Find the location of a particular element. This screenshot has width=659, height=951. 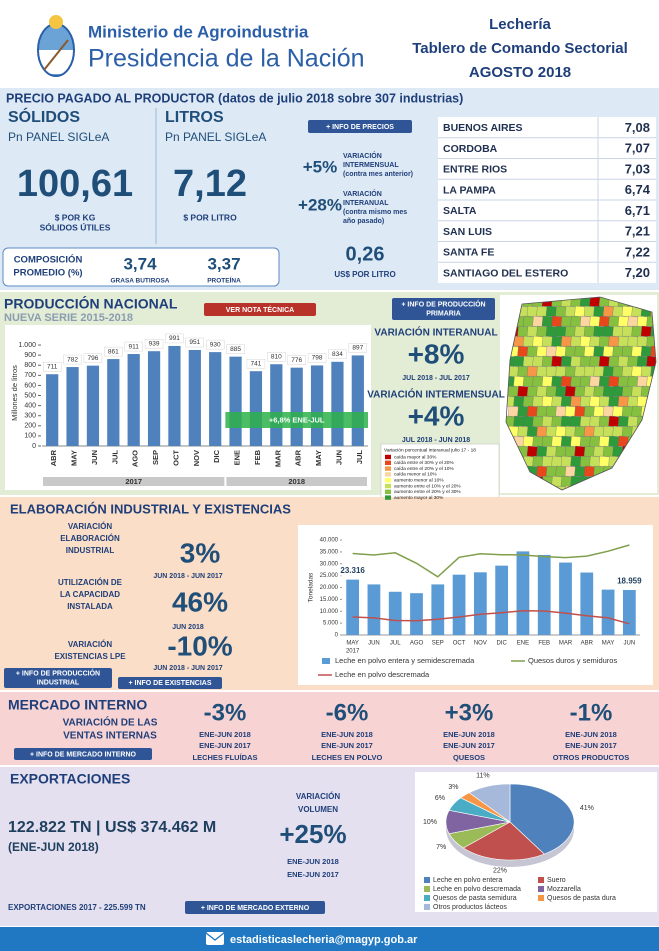

value-label: 3% is located at coordinates (453, 787).